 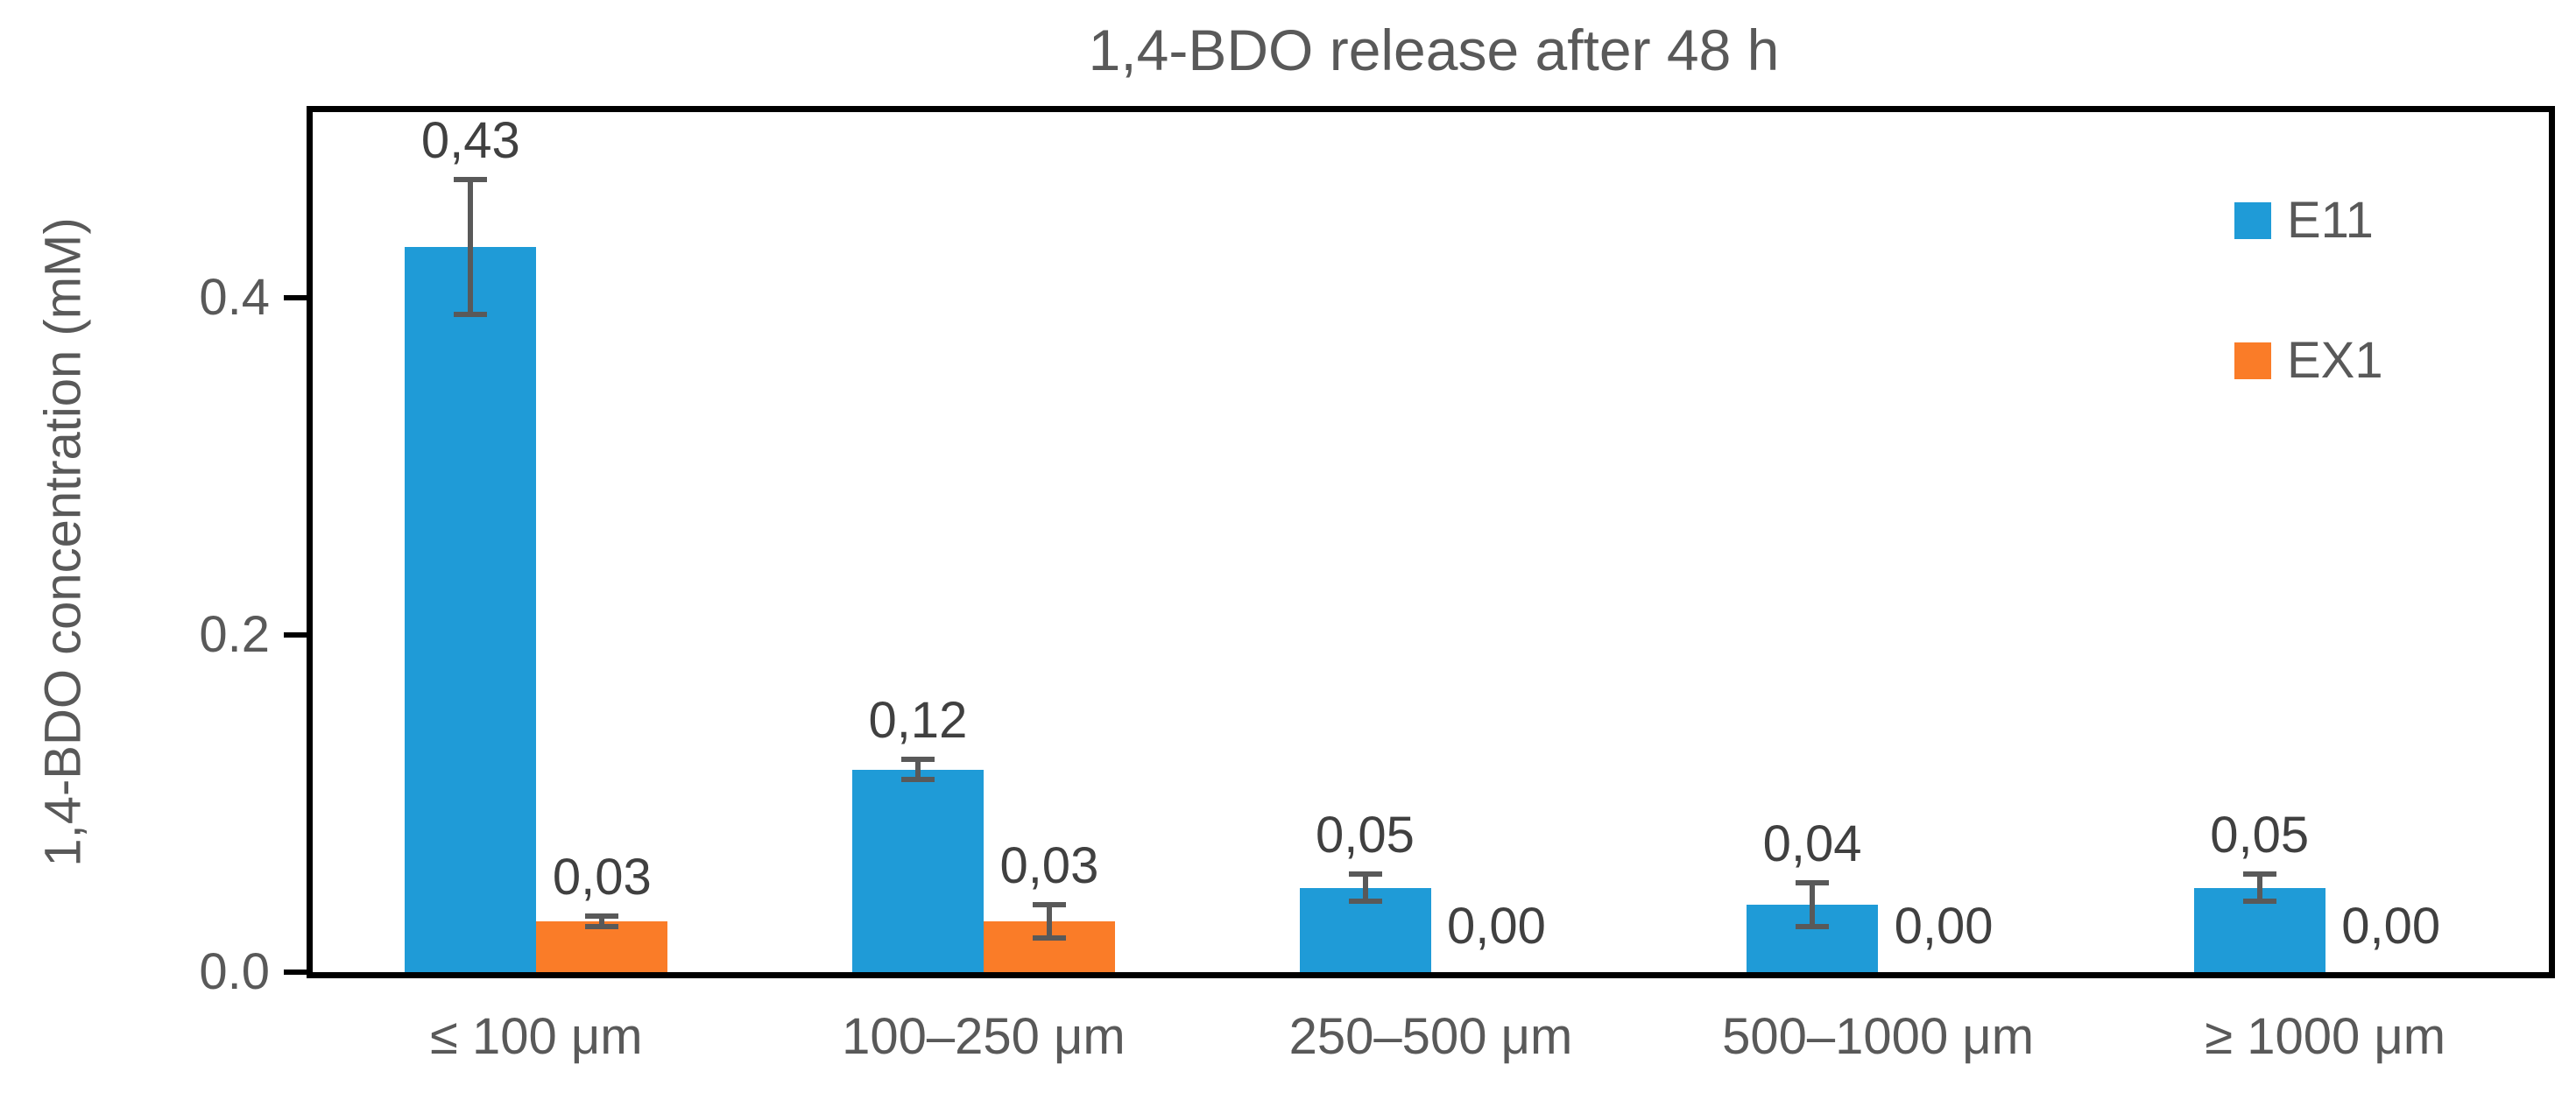 What do you see at coordinates (1049, 865) in the screenshot?
I see `value-label-ex1-1: 0,03` at bounding box center [1049, 865].